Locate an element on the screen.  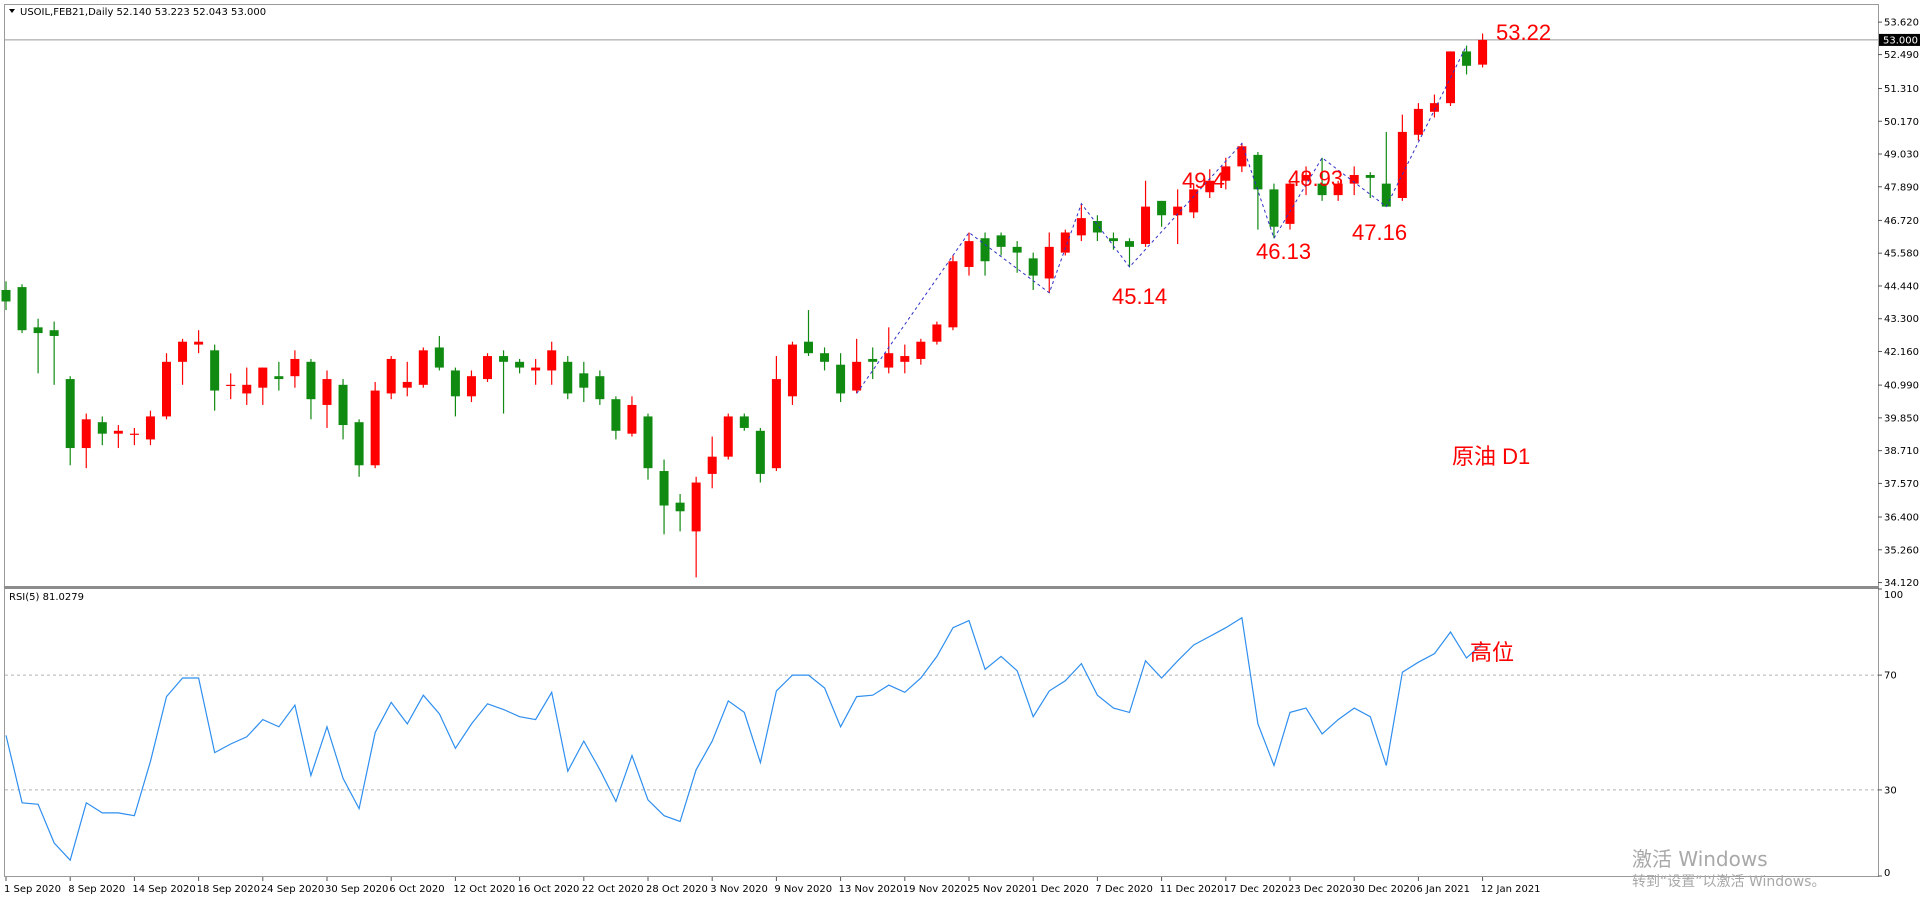
x-tick-label: 8 Sep 2020 is located at coordinates (96, 889).